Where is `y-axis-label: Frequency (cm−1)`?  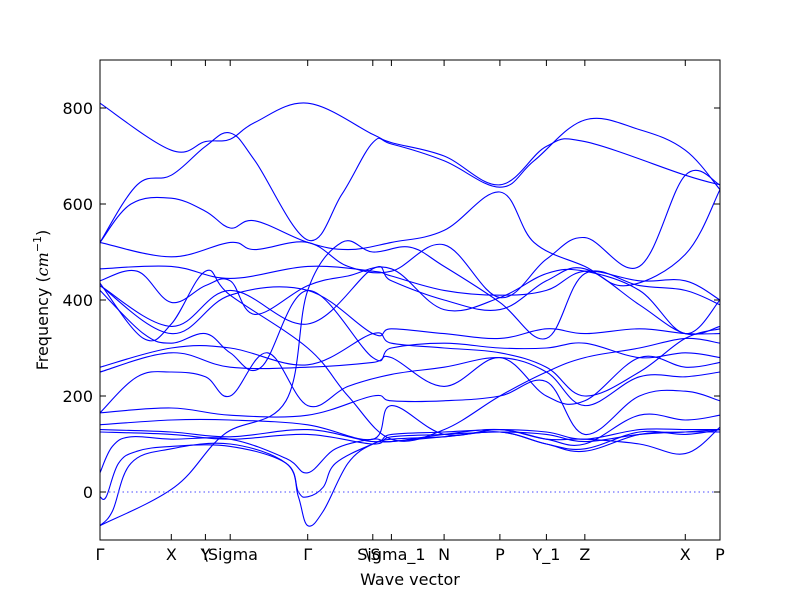 y-axis-label: Frequency (cm−1) is located at coordinates (41, 300).